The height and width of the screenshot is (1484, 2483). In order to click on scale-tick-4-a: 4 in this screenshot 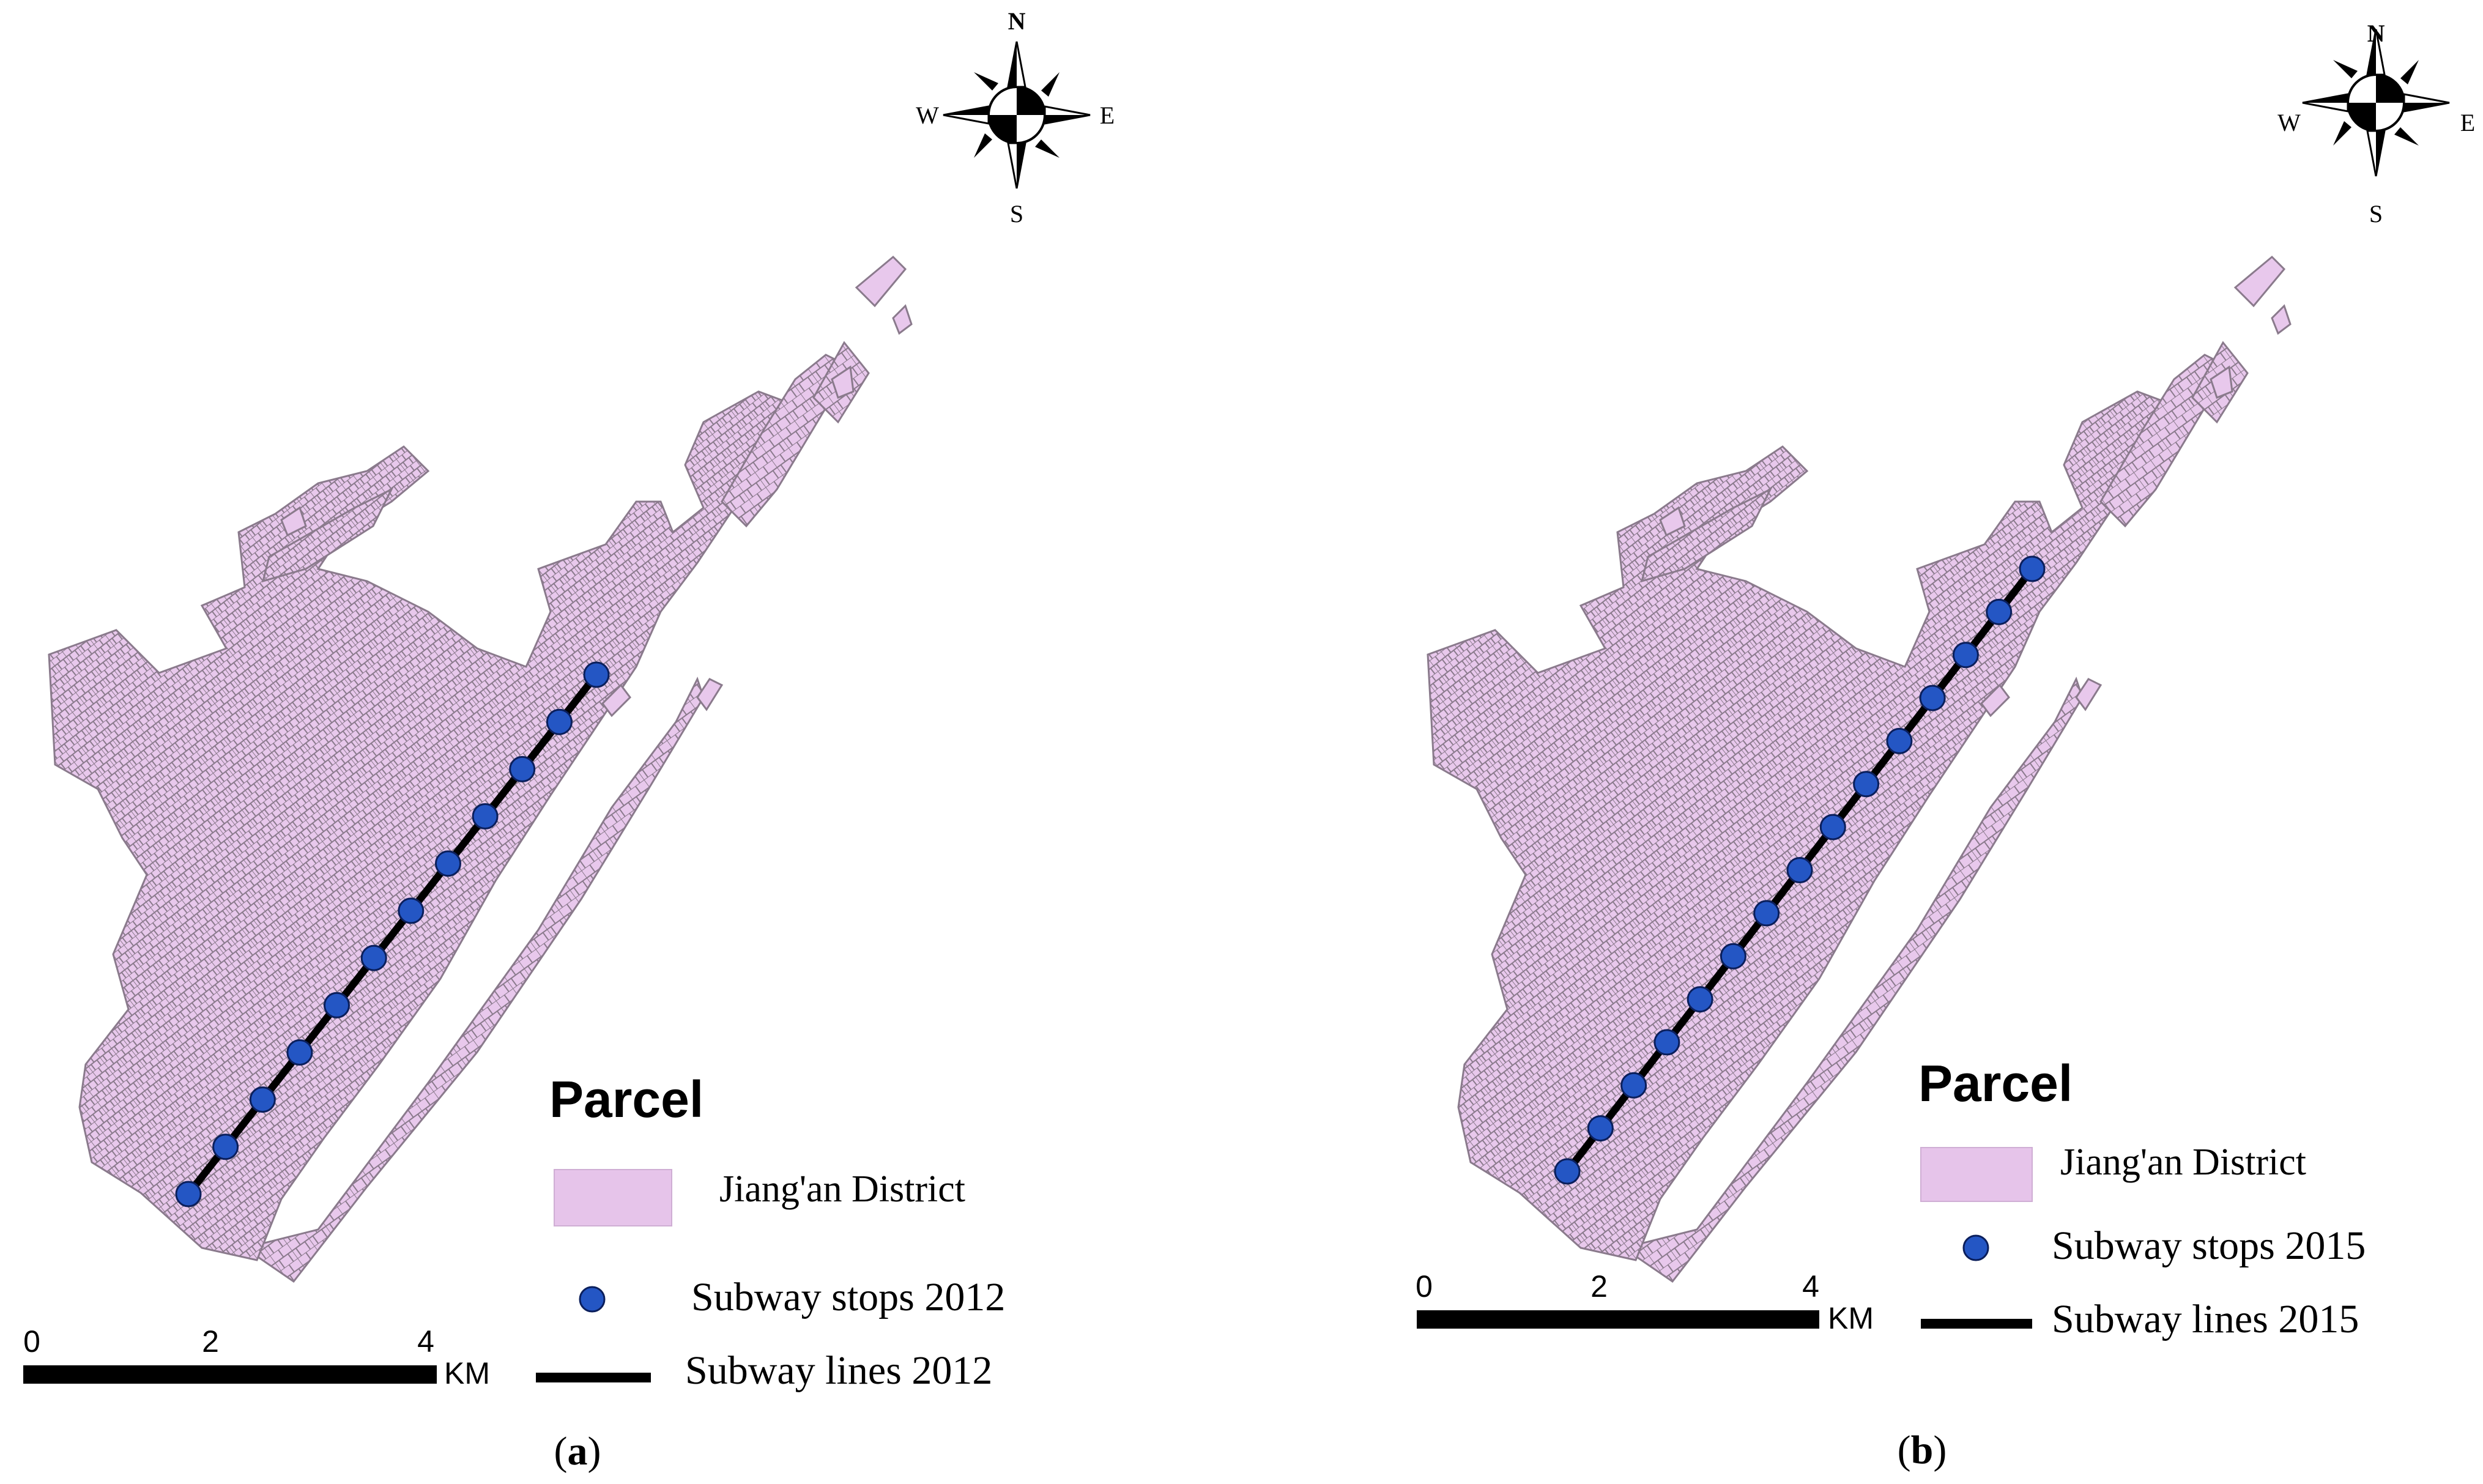, I will do `click(426, 1341)`.